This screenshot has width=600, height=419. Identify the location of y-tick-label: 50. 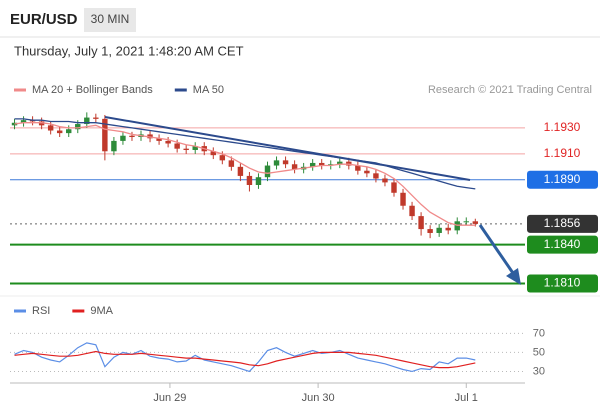
(539, 352).